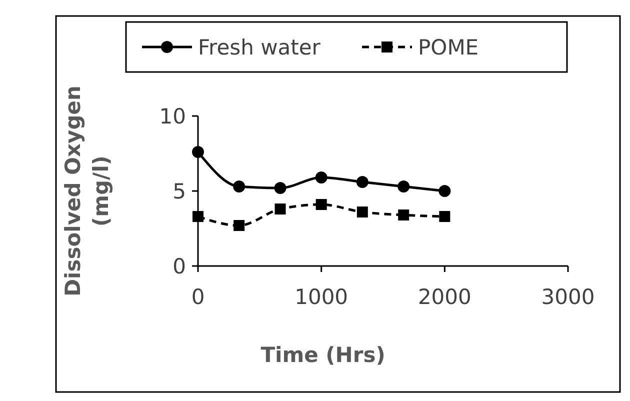  I want to click on y-tick-label: 0, so click(179, 266).